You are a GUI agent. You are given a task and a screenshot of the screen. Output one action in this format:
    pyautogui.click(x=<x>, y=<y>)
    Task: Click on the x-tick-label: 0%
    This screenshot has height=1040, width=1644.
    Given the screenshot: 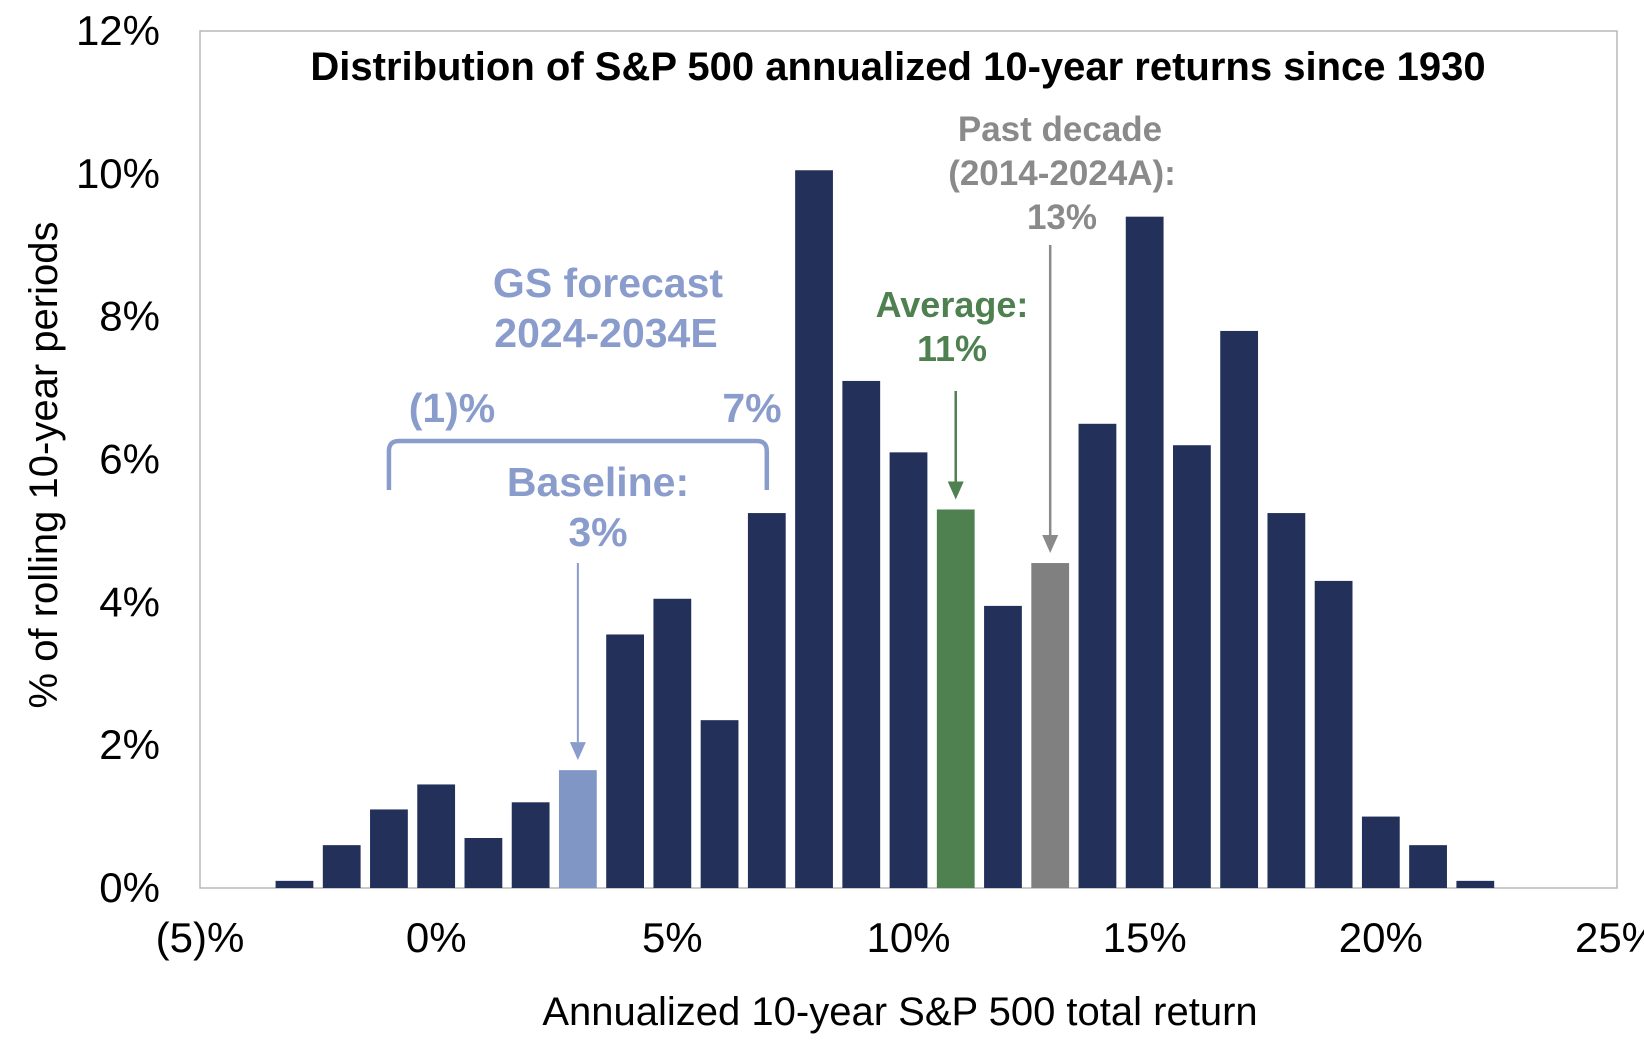 What is the action you would take?
    pyautogui.click(x=436, y=937)
    